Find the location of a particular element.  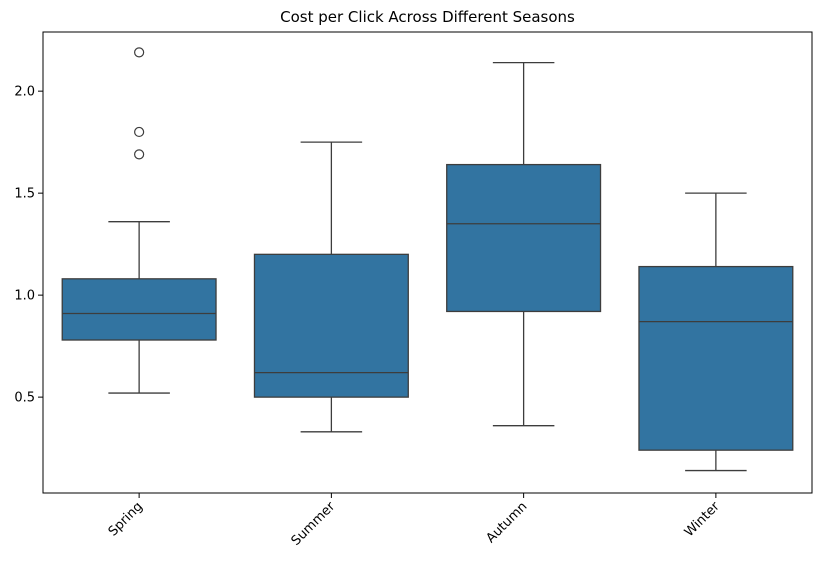

x-tick-label-winter: Winter is located at coordinates (702, 519).